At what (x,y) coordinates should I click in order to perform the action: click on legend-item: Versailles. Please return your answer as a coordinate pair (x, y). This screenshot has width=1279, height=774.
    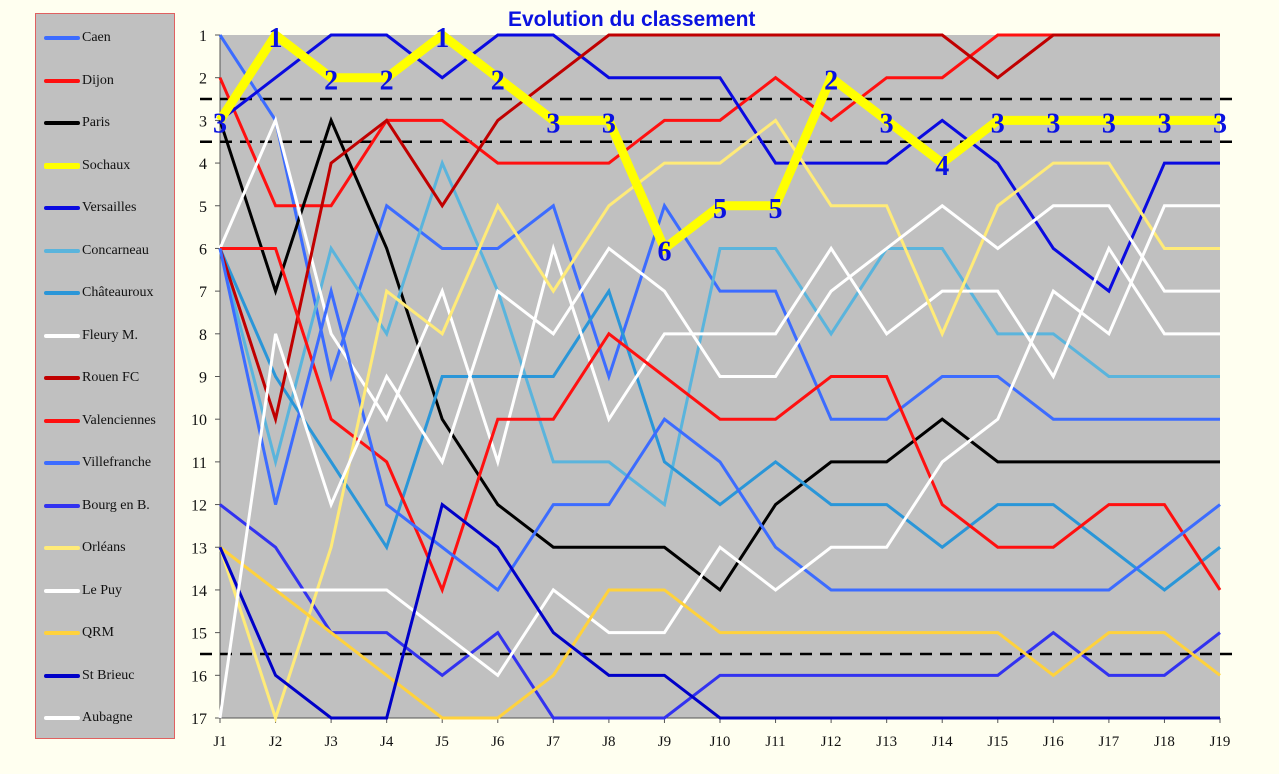
    Looking at the image, I should click on (90, 208).